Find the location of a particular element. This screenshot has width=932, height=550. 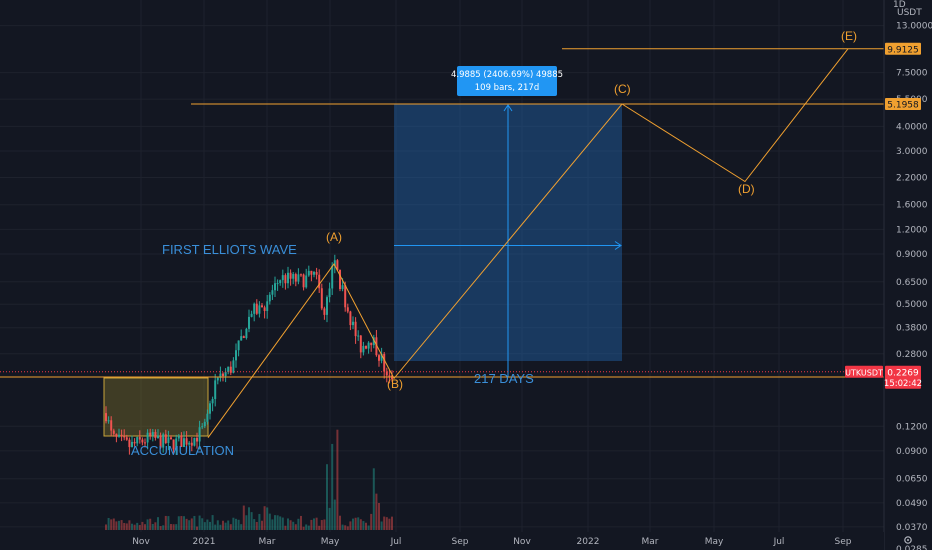

price-tick-label: 0.2800 is located at coordinates (912, 355).